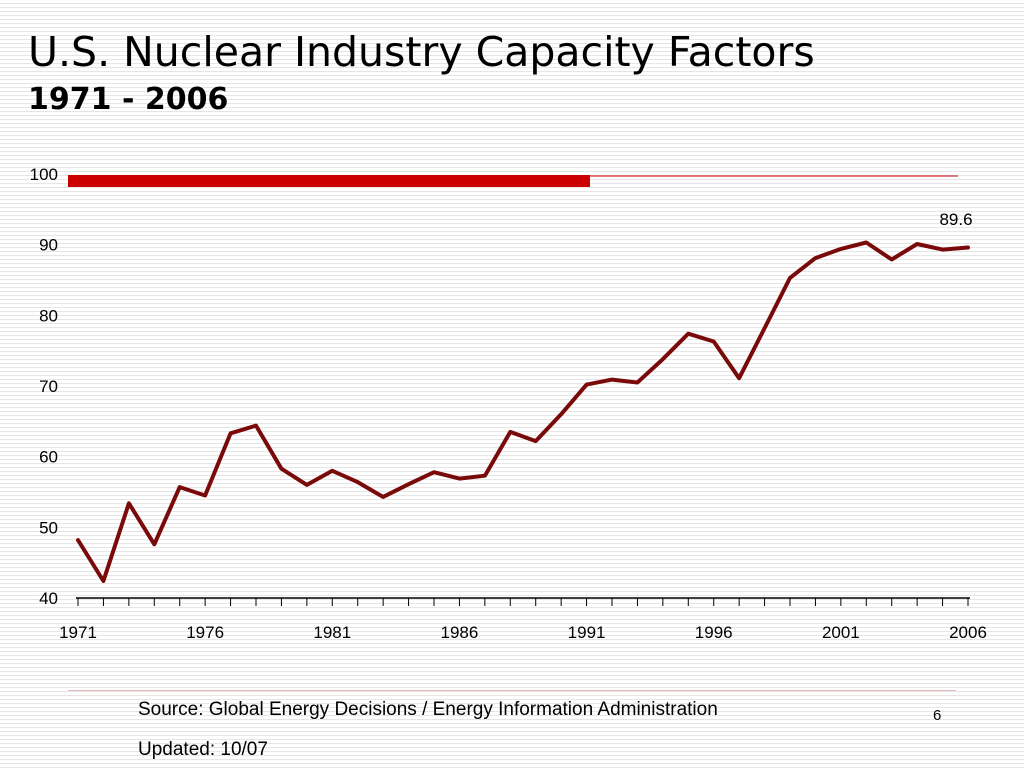 The height and width of the screenshot is (768, 1024). I want to click on x-tick-label: 1996, so click(714, 632).